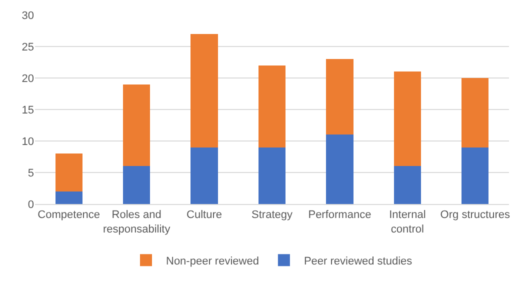 Image resolution: width=520 pixels, height=285 pixels. What do you see at coordinates (340, 215) in the screenshot?
I see `x-tick-label: Performance` at bounding box center [340, 215].